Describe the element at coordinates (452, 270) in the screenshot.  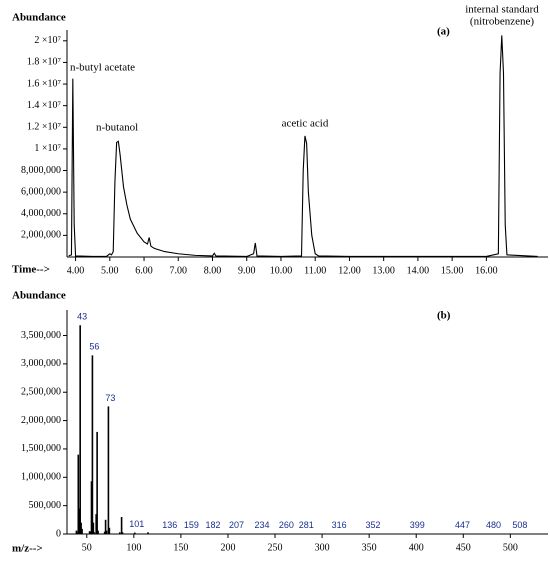
I see `x-tick-label: 15.00` at that location.